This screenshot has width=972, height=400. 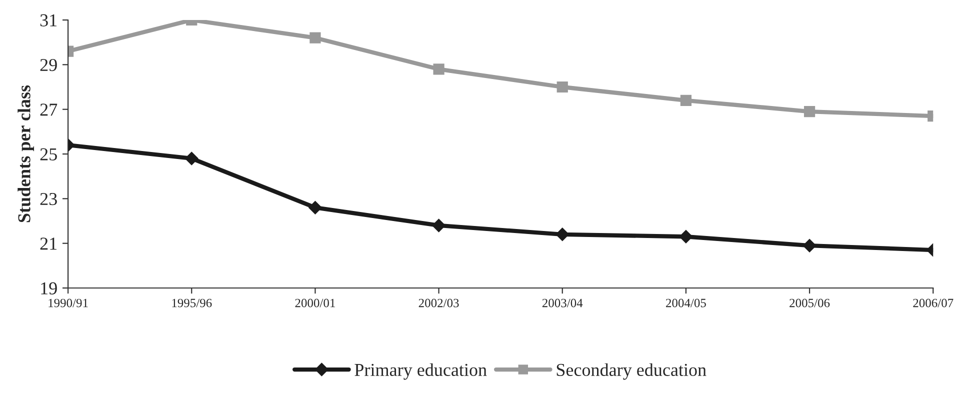 I want to click on y-tick-label: 27, so click(x=49, y=110).